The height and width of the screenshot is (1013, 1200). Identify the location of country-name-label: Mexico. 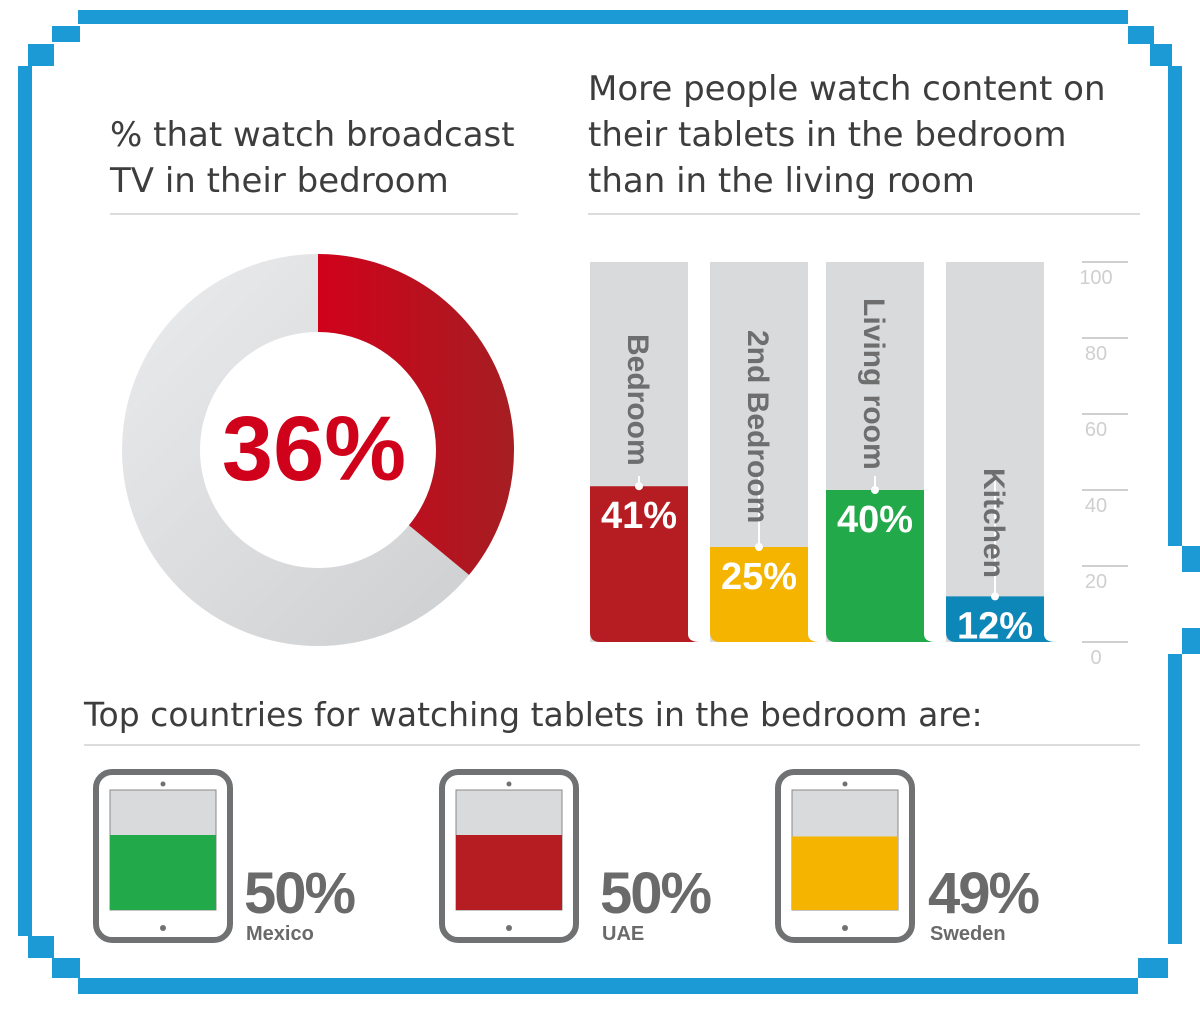
(280, 934).